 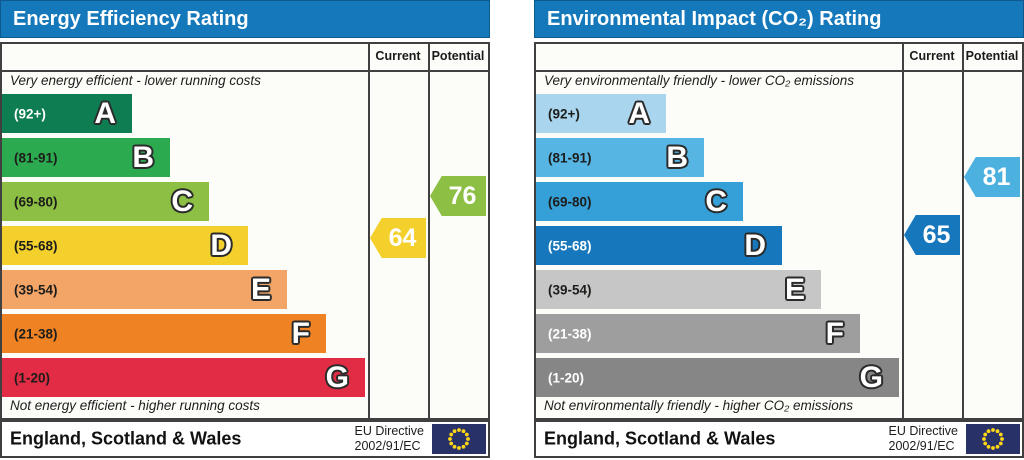 What do you see at coordinates (458, 196) in the screenshot?
I see `potential-rating-tag: 76` at bounding box center [458, 196].